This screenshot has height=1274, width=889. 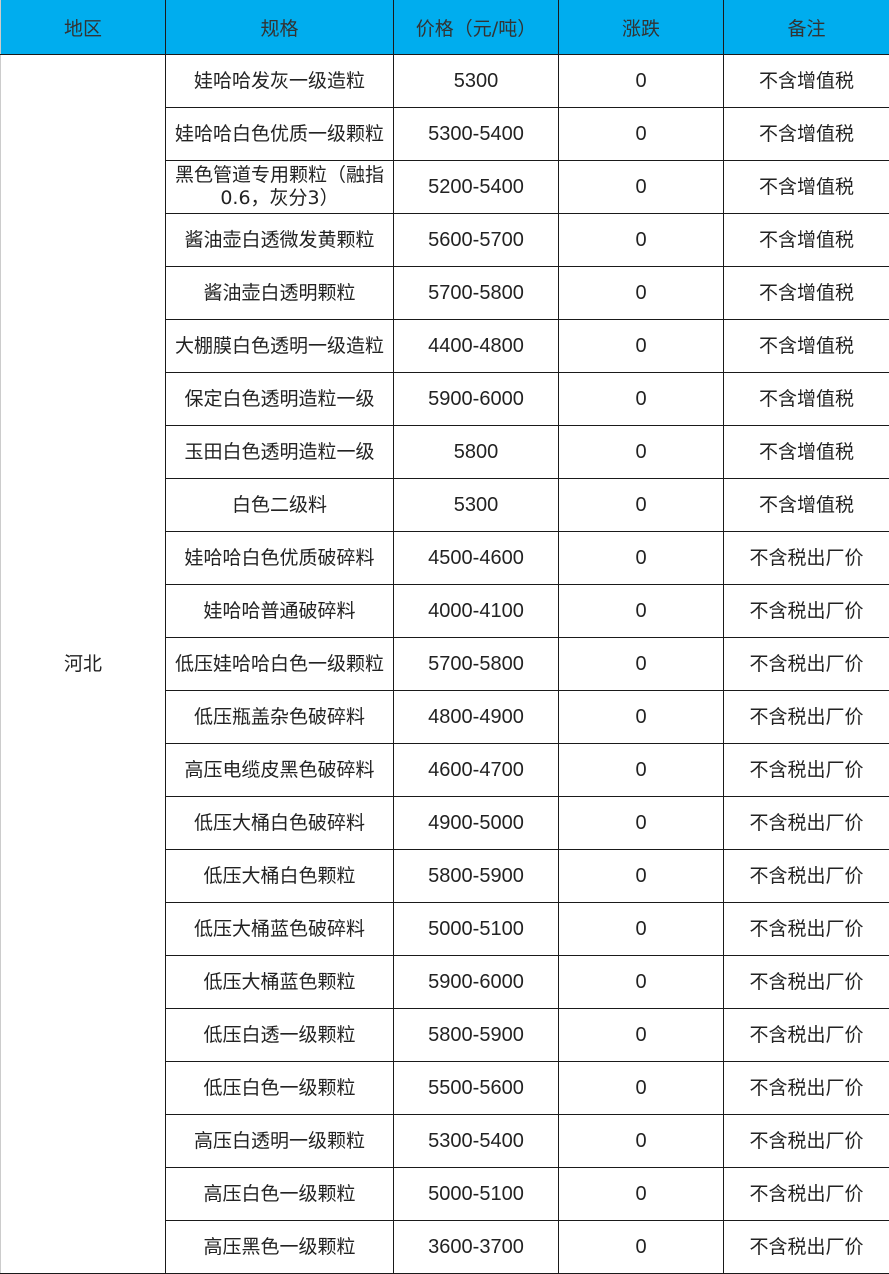 I want to click on spec-cell: 高压电缆皮黑色破碎料, so click(x=280, y=770).